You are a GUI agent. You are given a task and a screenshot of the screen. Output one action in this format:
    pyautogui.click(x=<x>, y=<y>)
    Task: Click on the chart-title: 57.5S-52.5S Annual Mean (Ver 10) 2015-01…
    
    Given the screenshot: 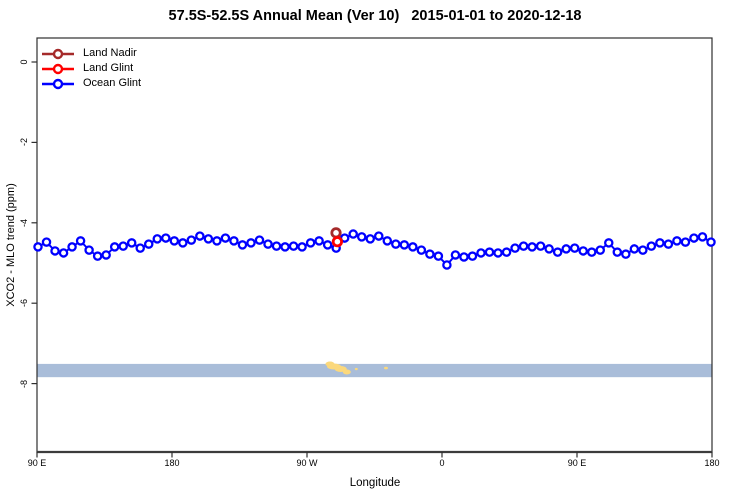 What is the action you would take?
    pyautogui.click(x=375, y=16)
    